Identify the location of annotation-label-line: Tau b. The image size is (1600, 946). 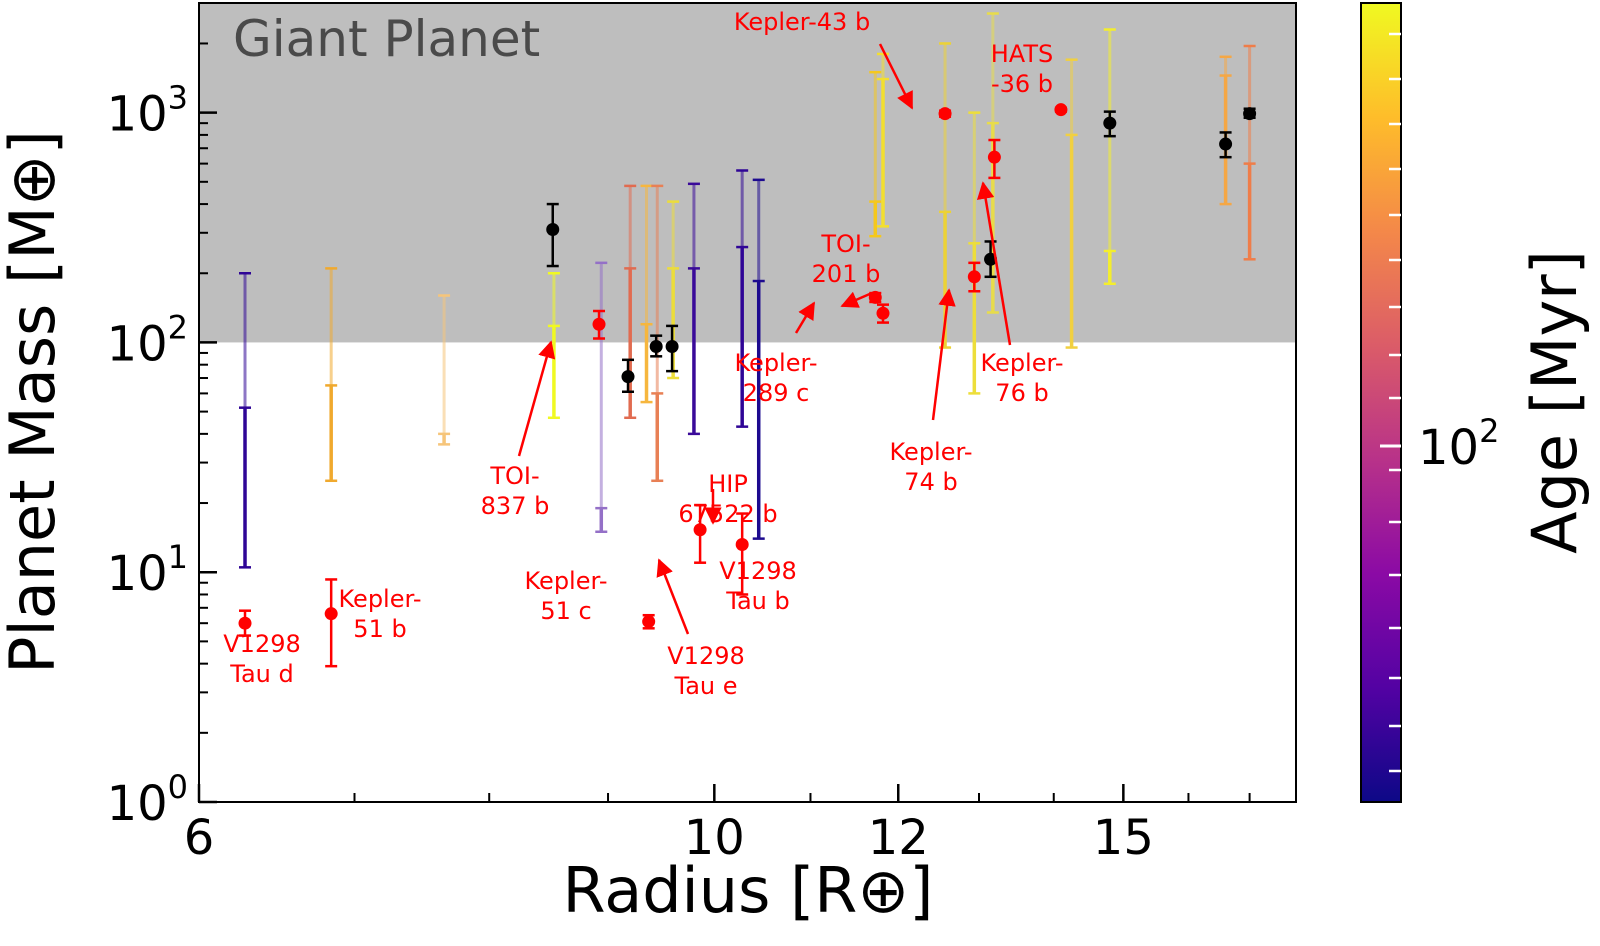
(757, 601).